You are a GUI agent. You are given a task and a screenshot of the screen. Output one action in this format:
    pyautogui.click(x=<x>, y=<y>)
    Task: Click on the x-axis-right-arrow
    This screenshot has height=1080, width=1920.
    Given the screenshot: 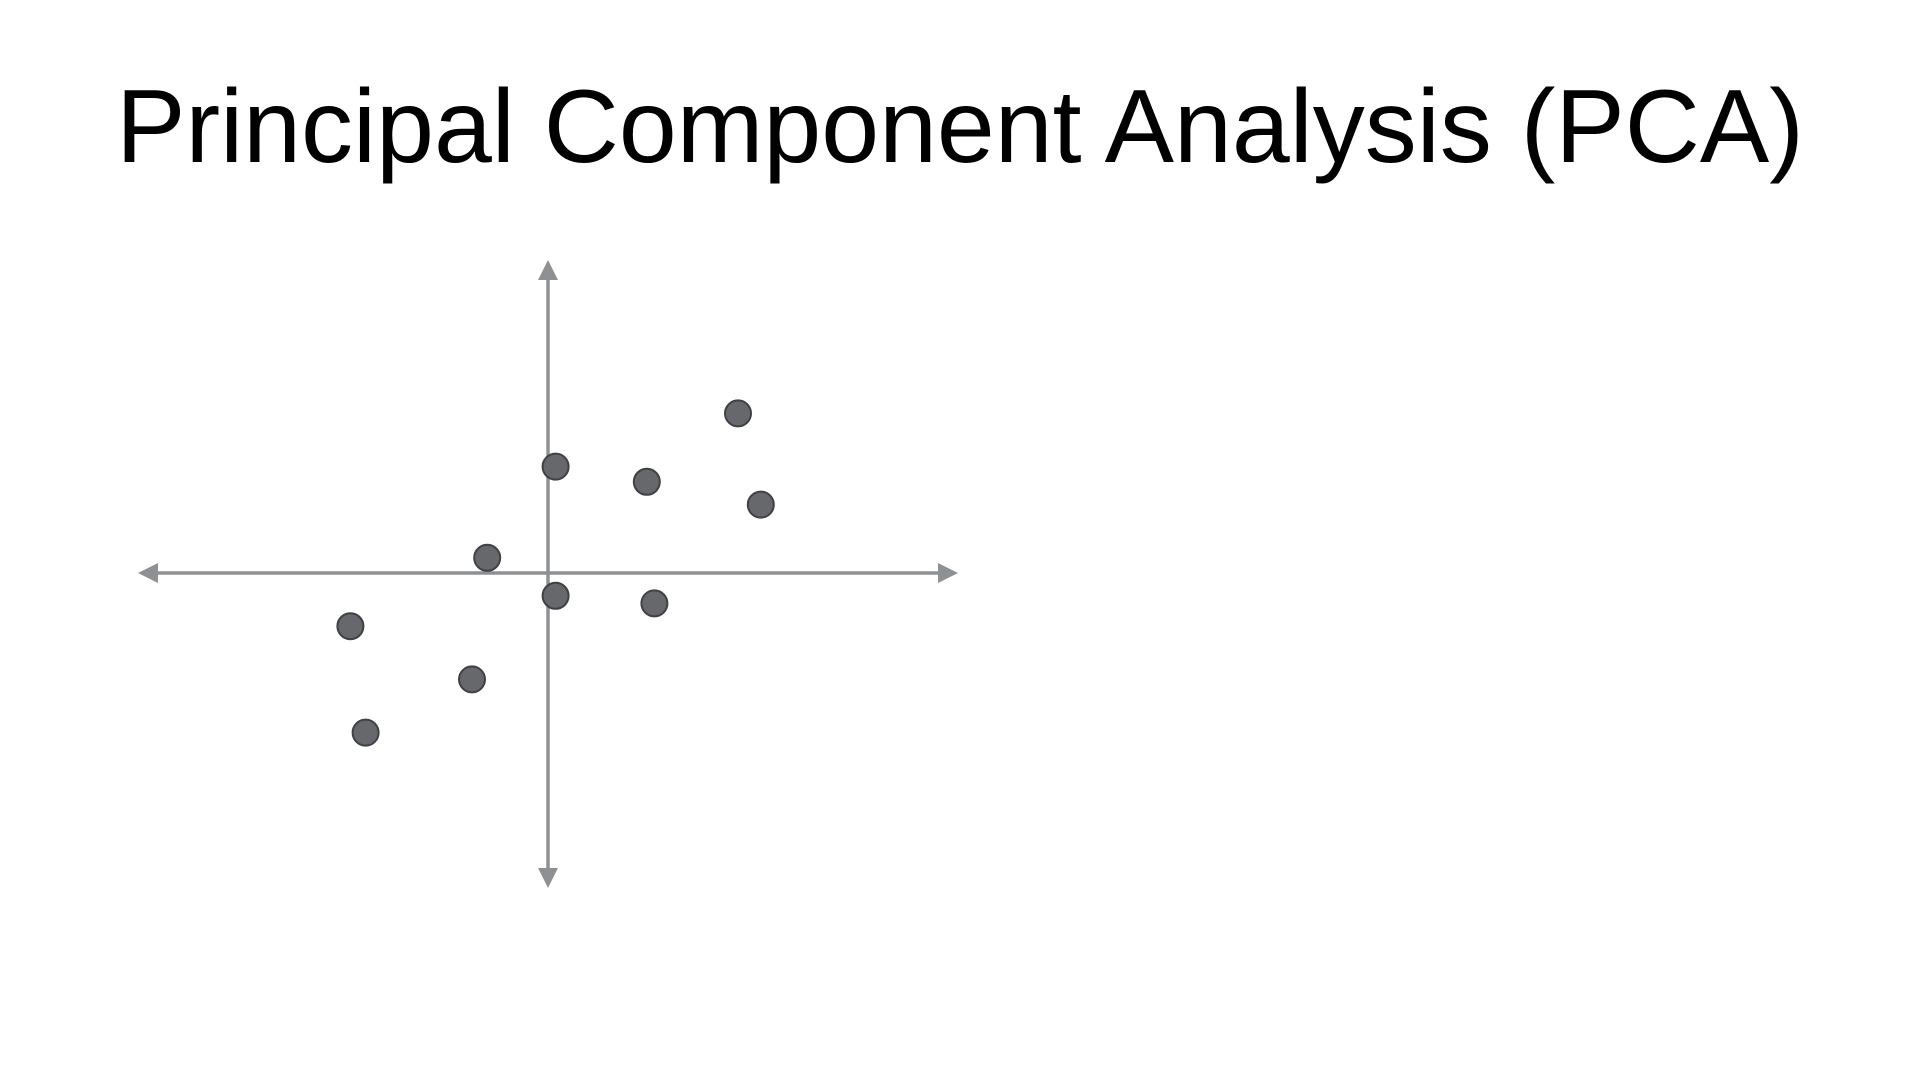 What is the action you would take?
    pyautogui.click(x=948, y=573)
    